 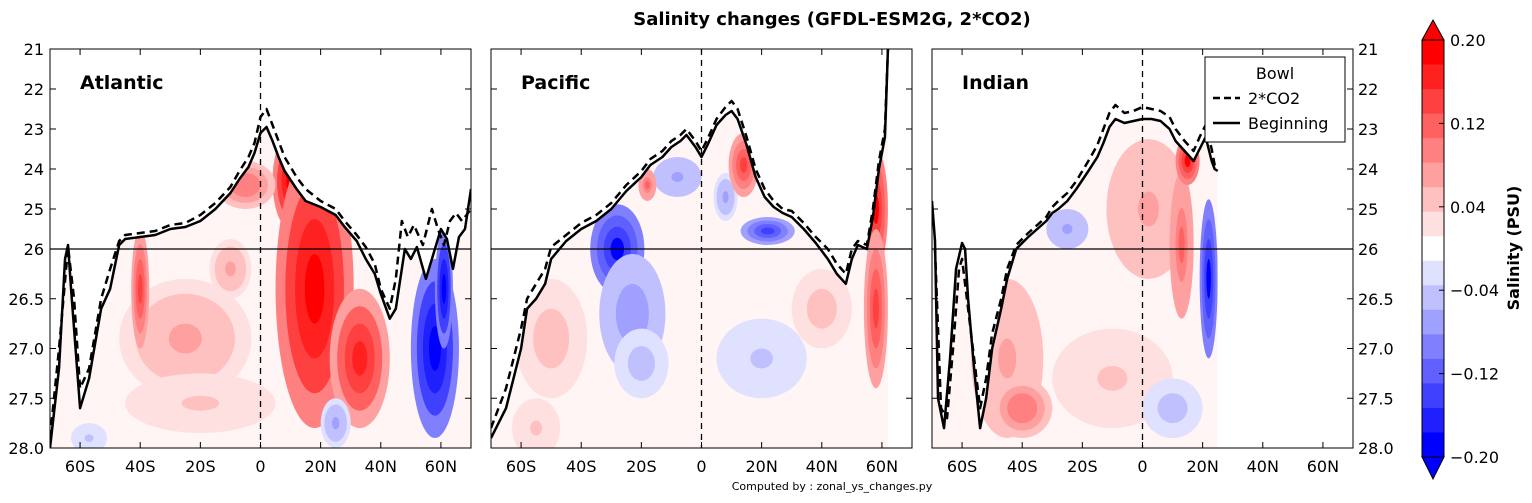 I want to click on colorbar-label: Salinity (PSU), so click(x=1513, y=248).